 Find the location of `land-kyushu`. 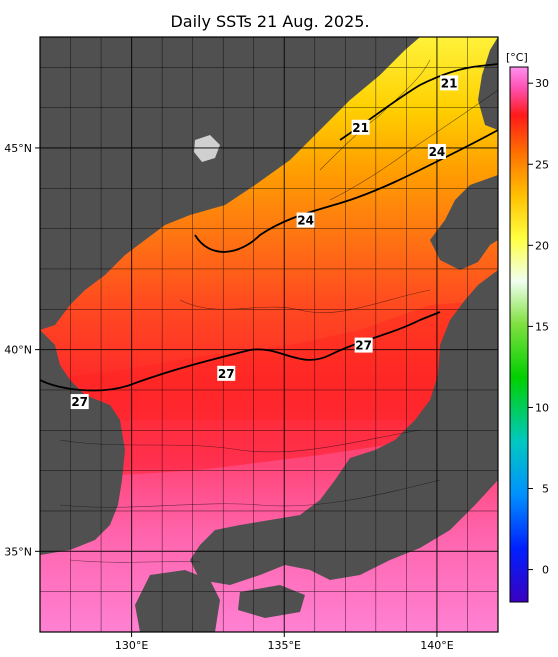

land-kyushu is located at coordinates (177, 601).